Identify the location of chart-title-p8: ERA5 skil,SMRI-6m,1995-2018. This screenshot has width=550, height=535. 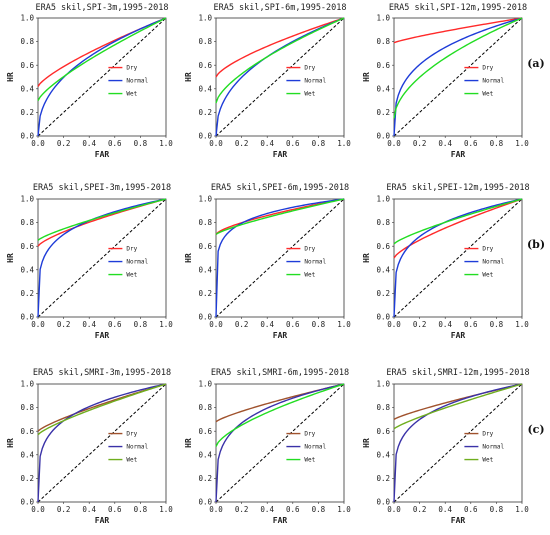
(280, 373).